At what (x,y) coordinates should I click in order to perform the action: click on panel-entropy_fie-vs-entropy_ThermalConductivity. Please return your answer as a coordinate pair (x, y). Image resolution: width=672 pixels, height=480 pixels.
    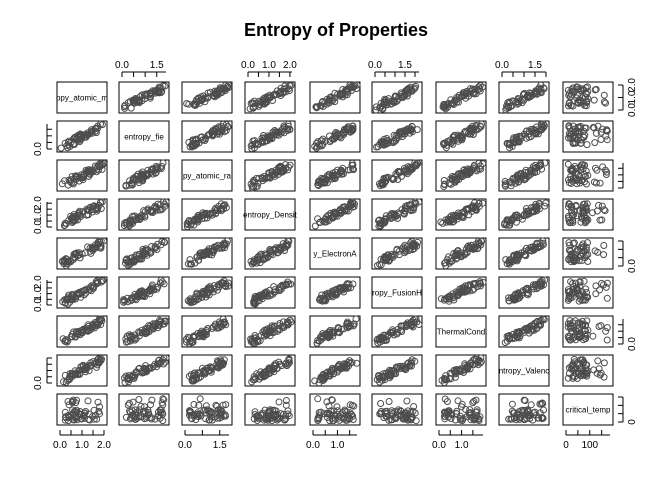
    Looking at the image, I should click on (461, 136).